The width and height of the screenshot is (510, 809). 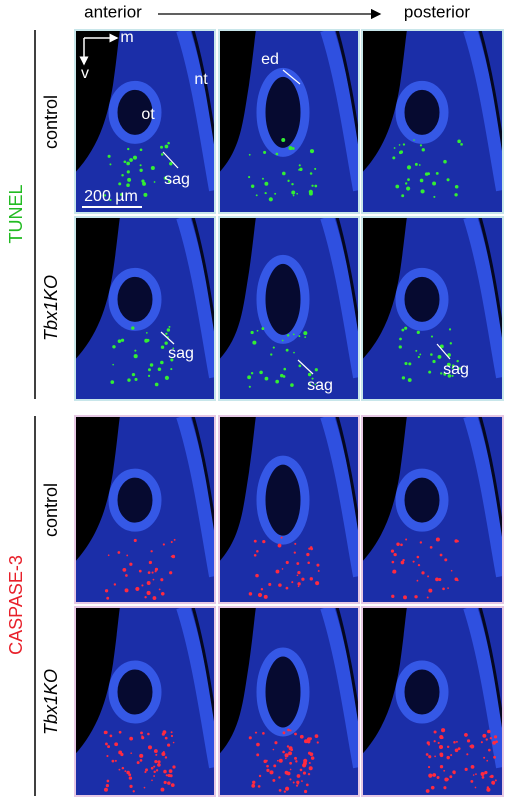 What do you see at coordinates (148, 114) in the screenshot?
I see `structure-label: ot` at bounding box center [148, 114].